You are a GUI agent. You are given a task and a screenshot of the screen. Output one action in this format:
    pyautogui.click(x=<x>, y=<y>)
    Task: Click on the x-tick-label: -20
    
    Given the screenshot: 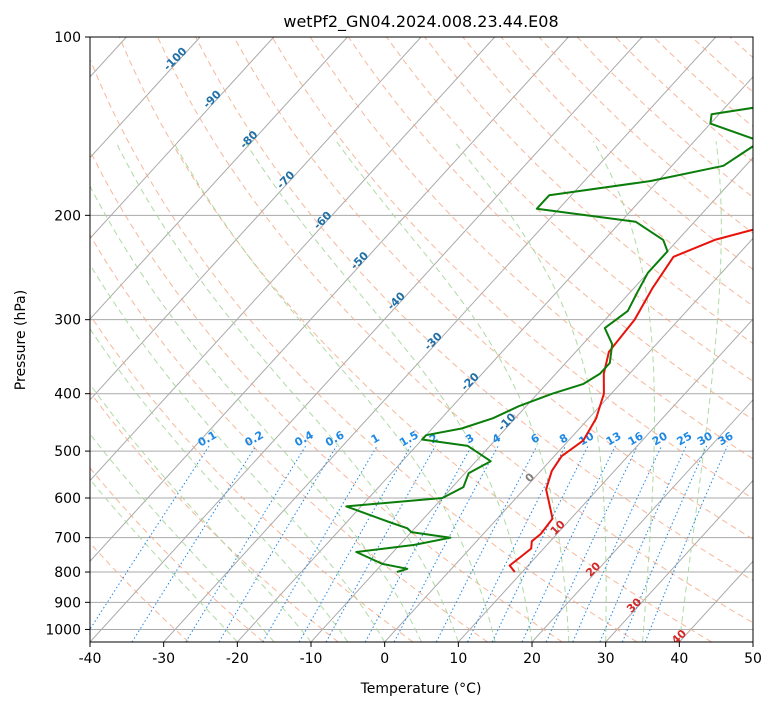 What is the action you would take?
    pyautogui.click(x=237, y=659)
    